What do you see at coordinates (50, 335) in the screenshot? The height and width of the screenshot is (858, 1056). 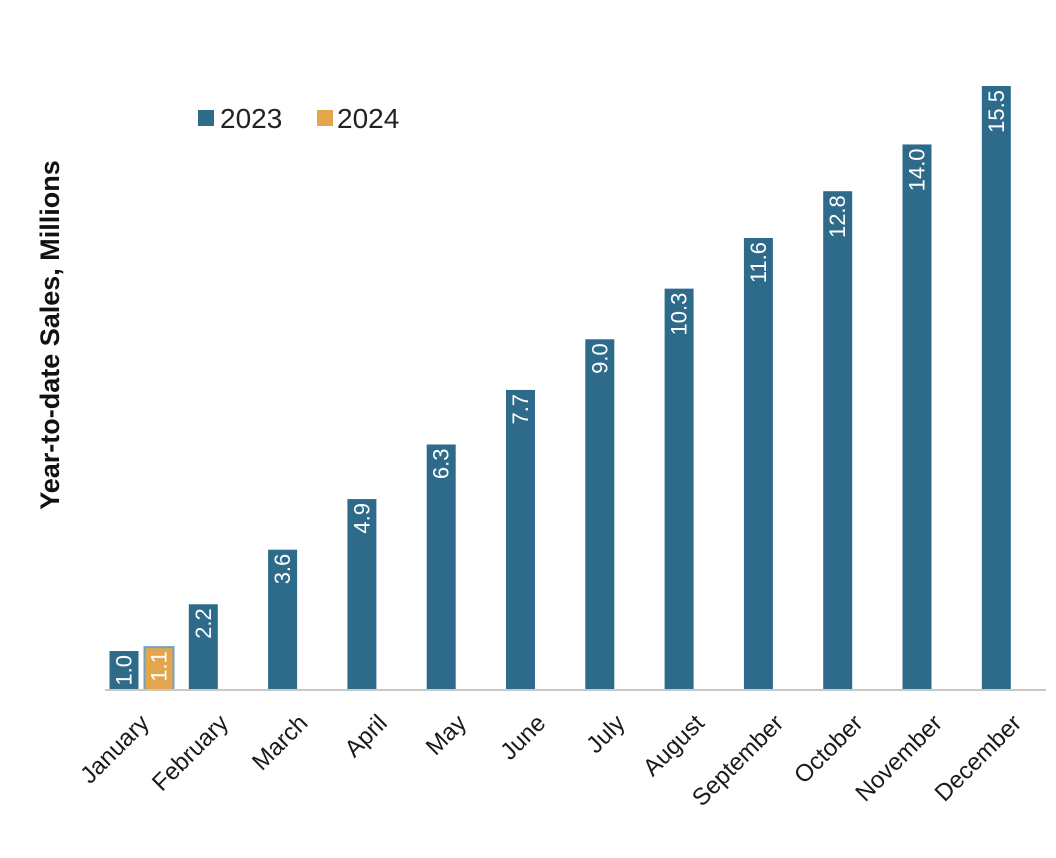 I see `y-axis-title: Year-to-date Sales, Millions` at bounding box center [50, 335].